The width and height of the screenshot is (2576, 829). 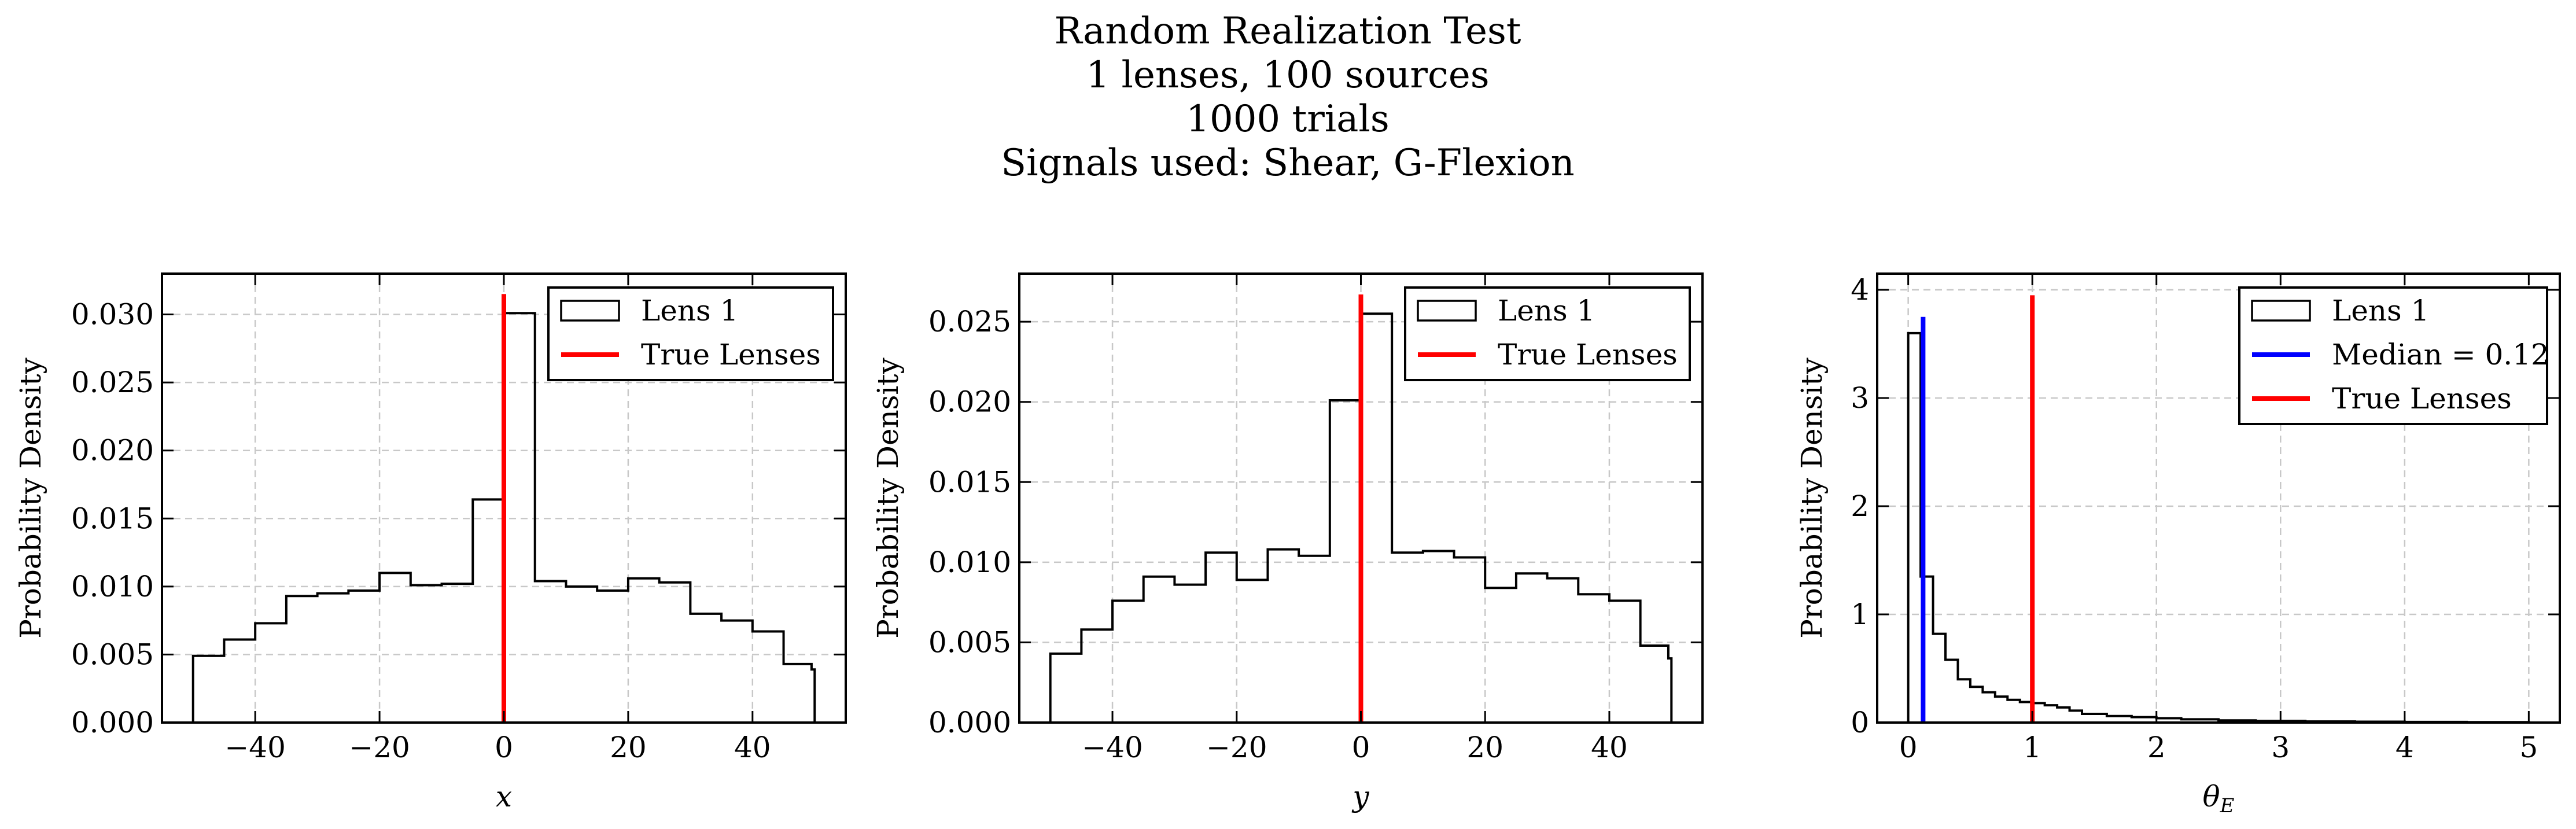 What do you see at coordinates (1860, 398) in the screenshot?
I see `y-tick-label: 3` at bounding box center [1860, 398].